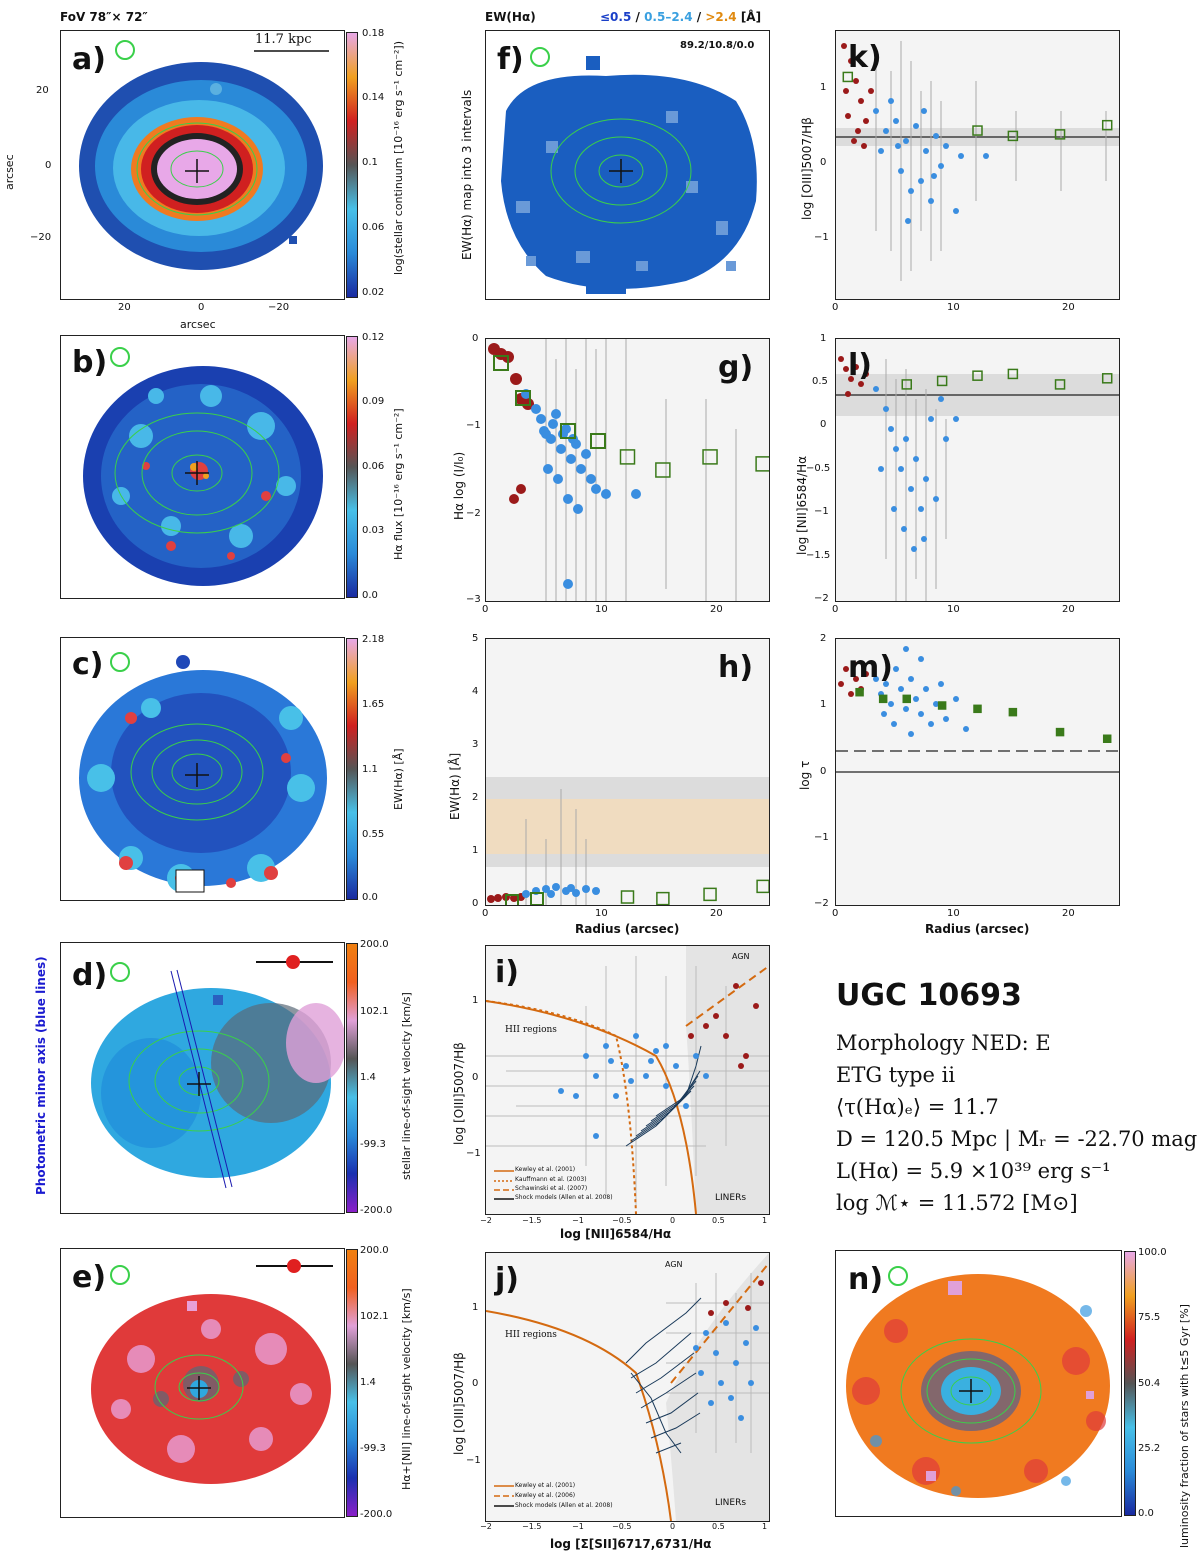  What do you see at coordinates (373, 530) in the screenshot?
I see `cbar-tick: 0.03` at bounding box center [373, 530].